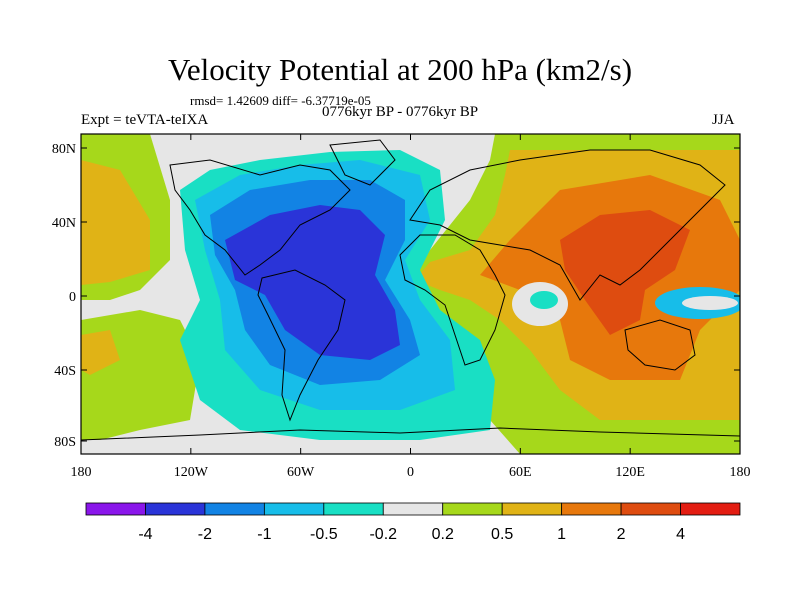  What do you see at coordinates (65, 371) in the screenshot?
I see `lat-tick-label: 40S` at bounding box center [65, 371].